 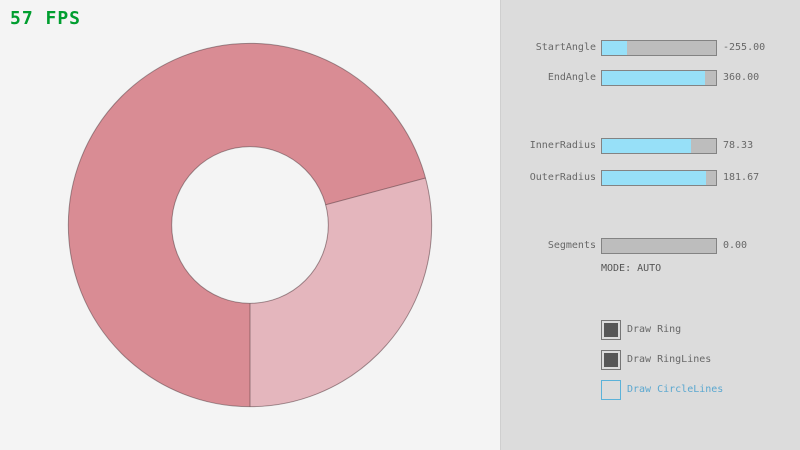 I want to click on checkbox-draw-circlelines: Draw CircleLines, so click(x=662, y=390).